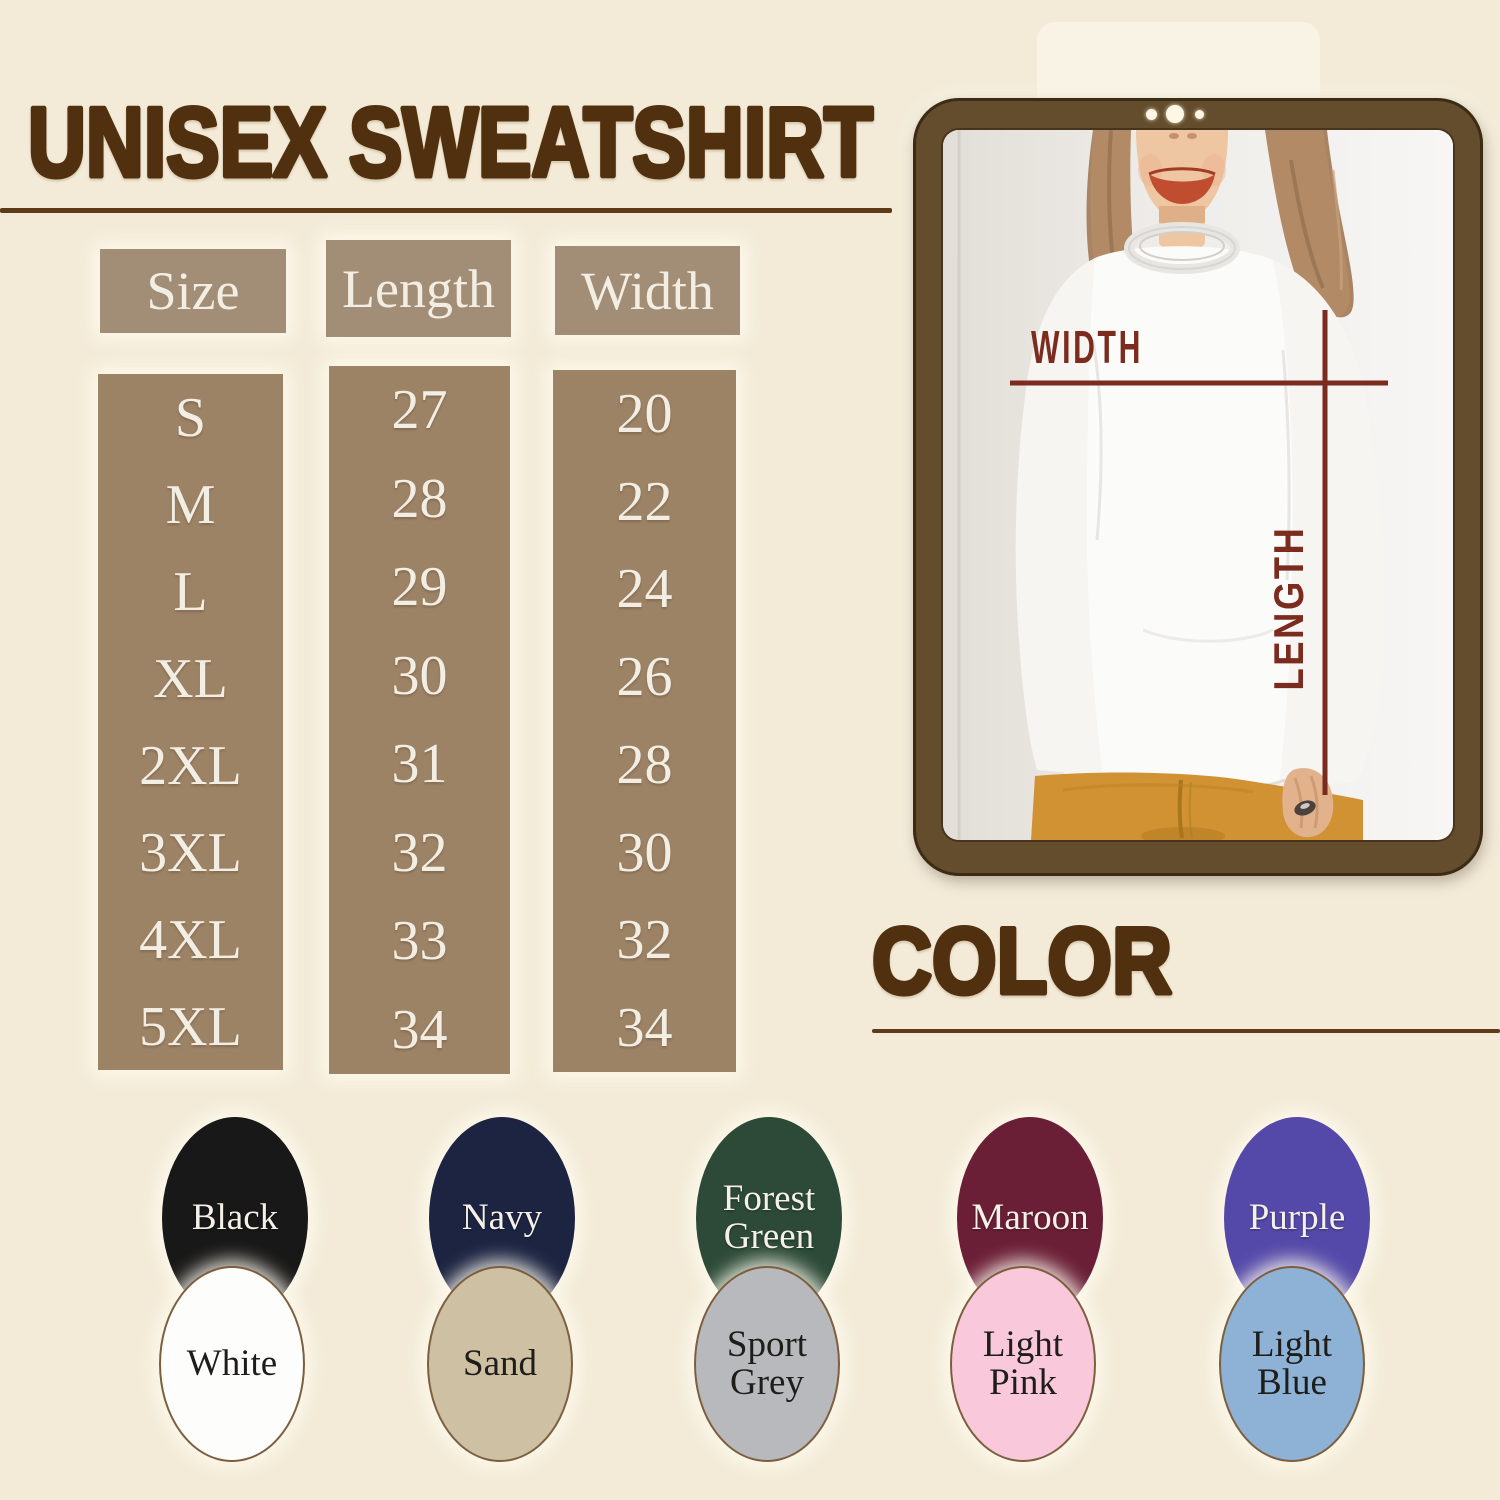  Describe the element at coordinates (190, 678) in the screenshot. I see `size-value: XL` at that location.